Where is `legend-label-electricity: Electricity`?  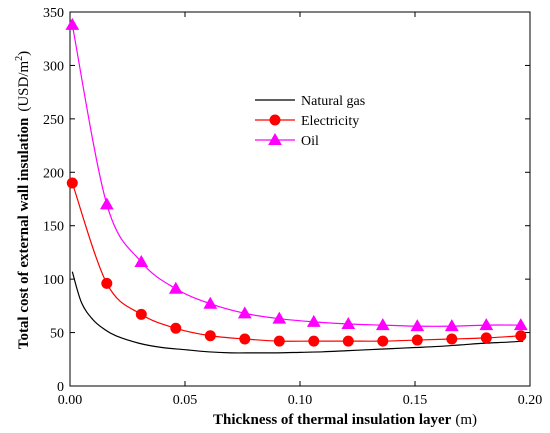 legend-label-electricity: Electricity is located at coordinates (330, 121).